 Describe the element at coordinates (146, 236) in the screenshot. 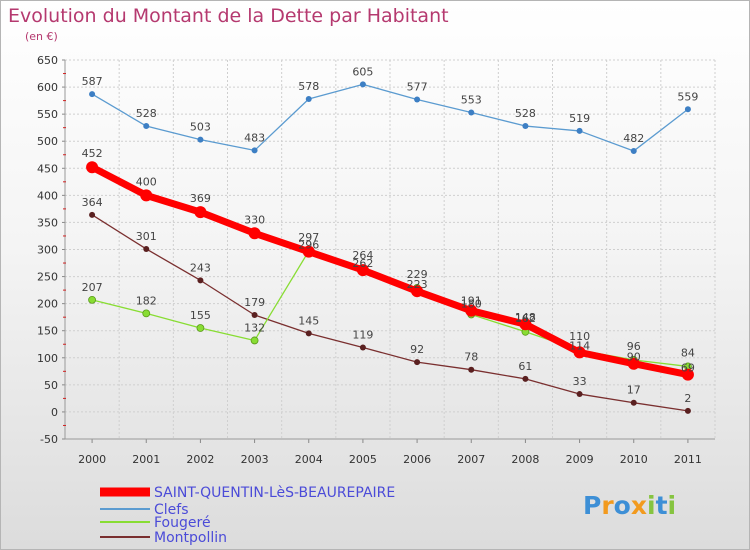

I see `data-label: 301` at that location.